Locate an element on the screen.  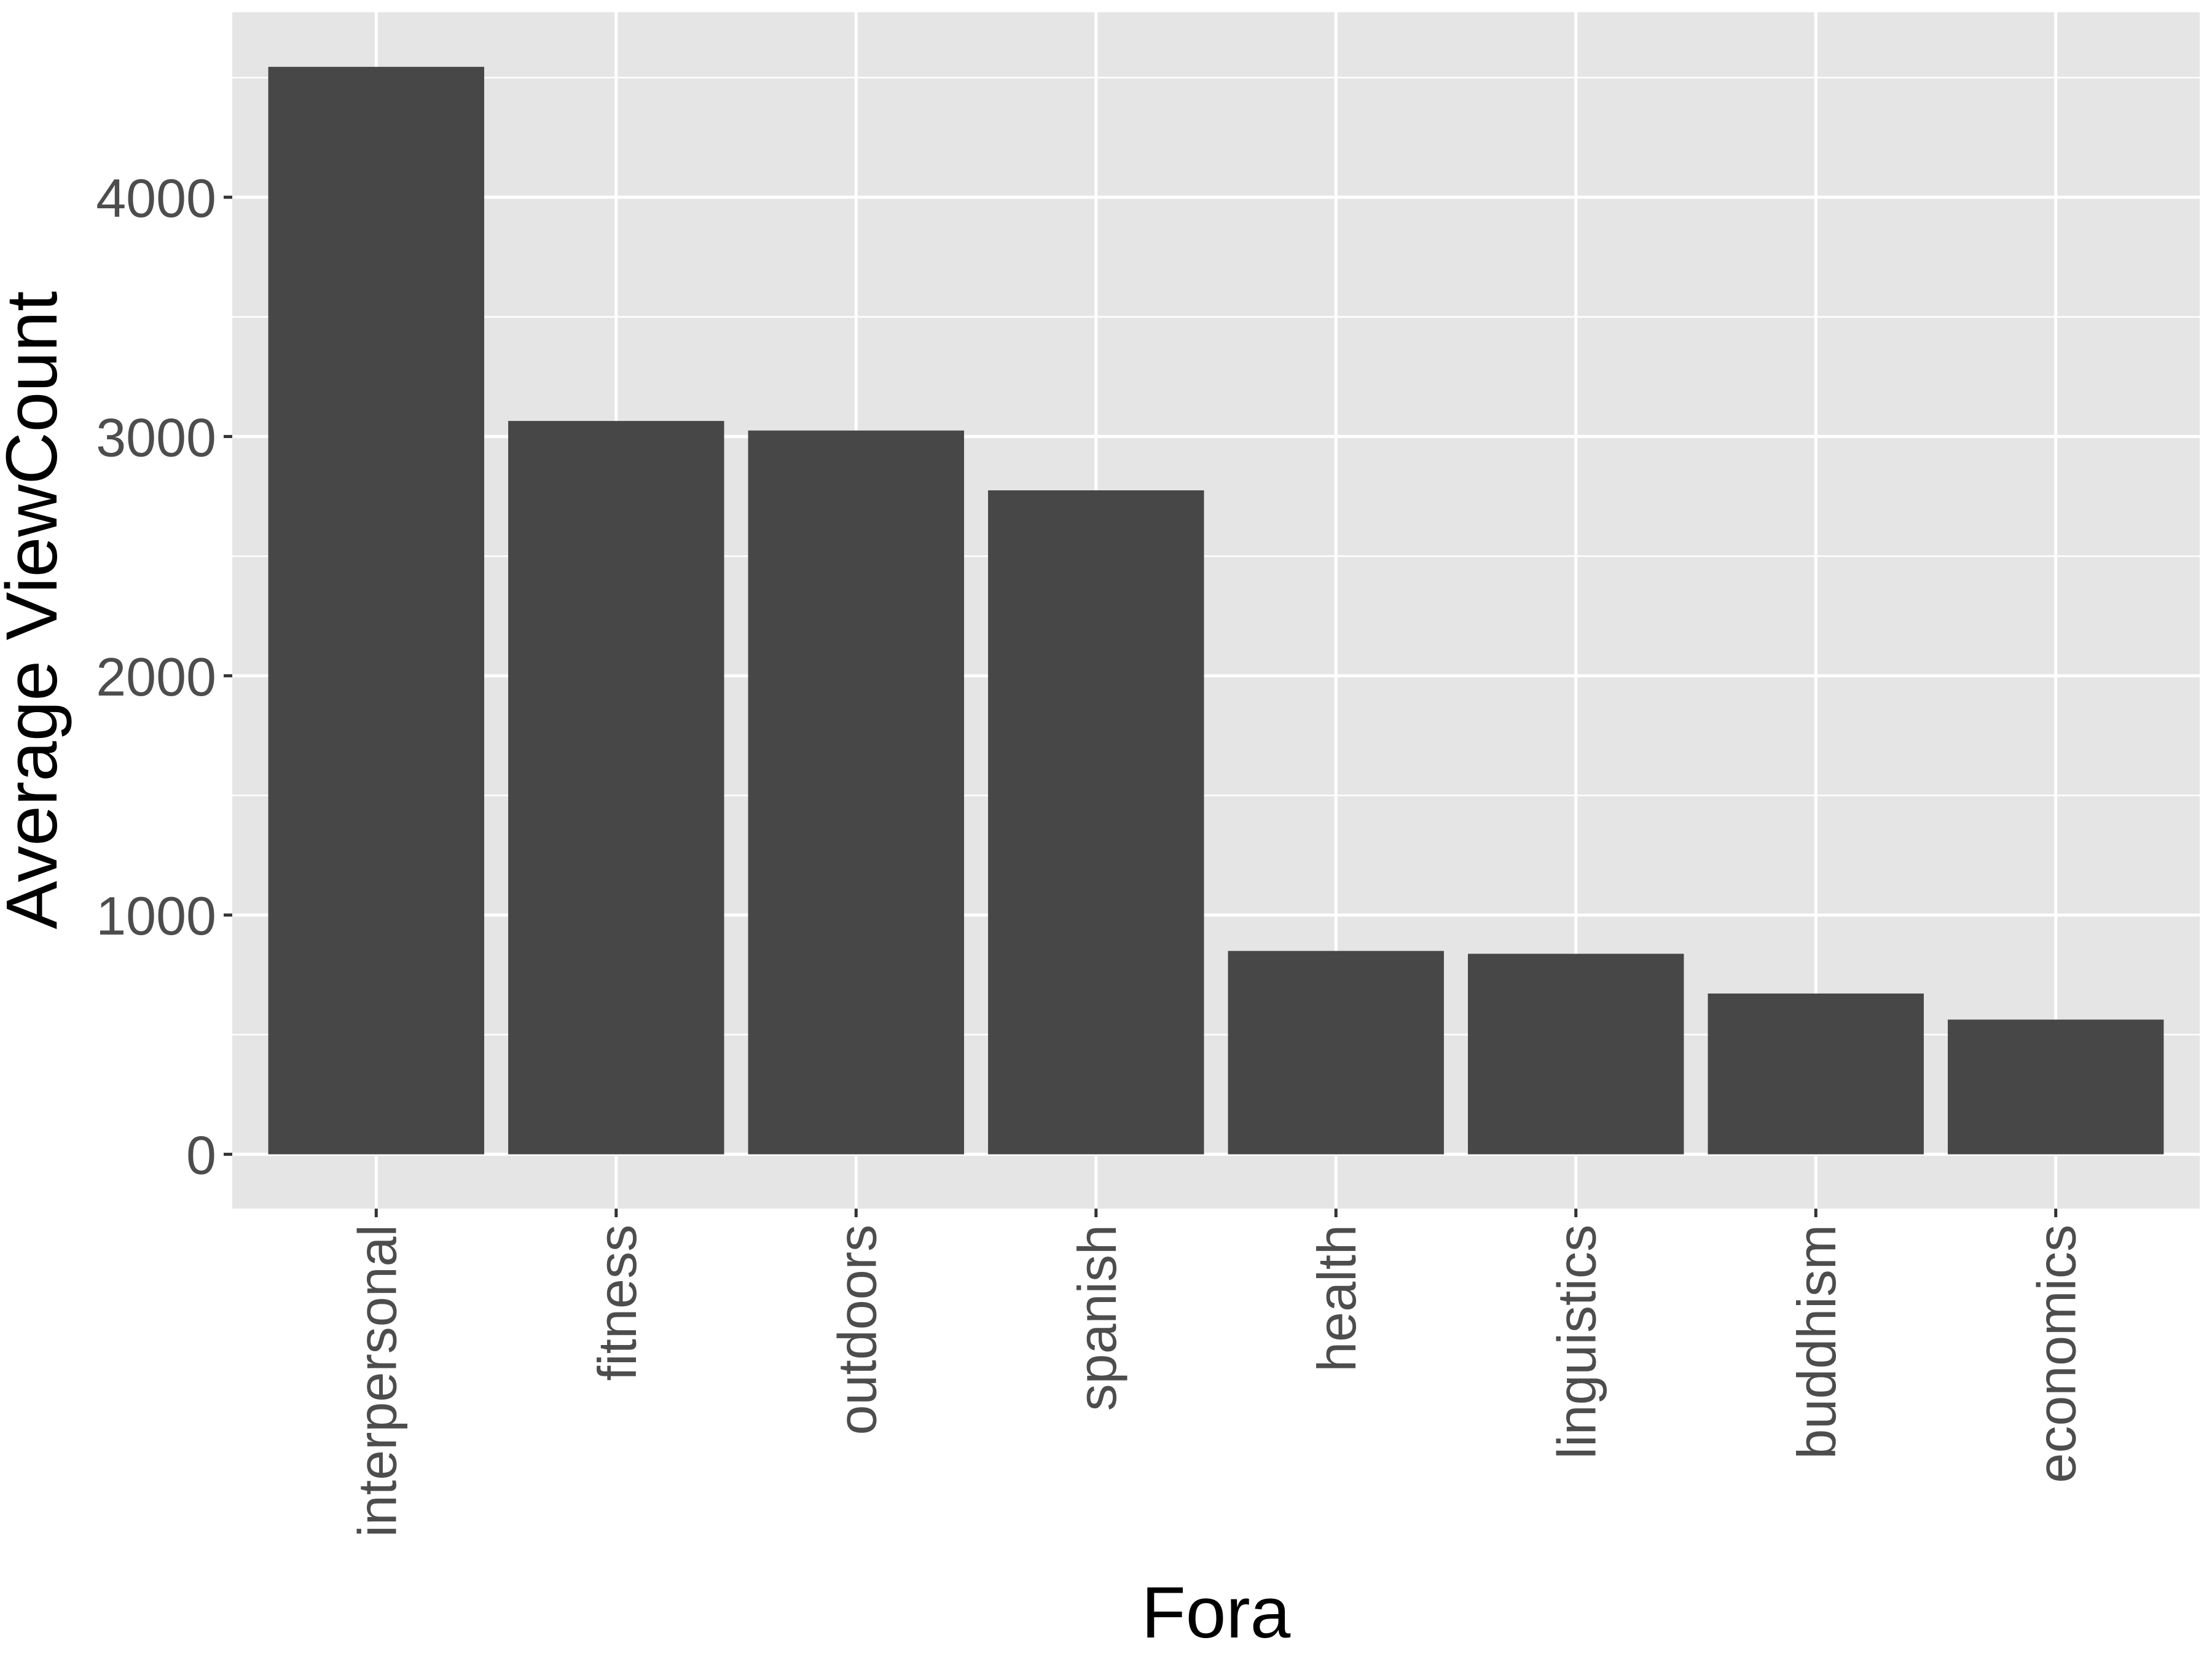
x-tick-label: linguistics is located at coordinates (1577, 1342).